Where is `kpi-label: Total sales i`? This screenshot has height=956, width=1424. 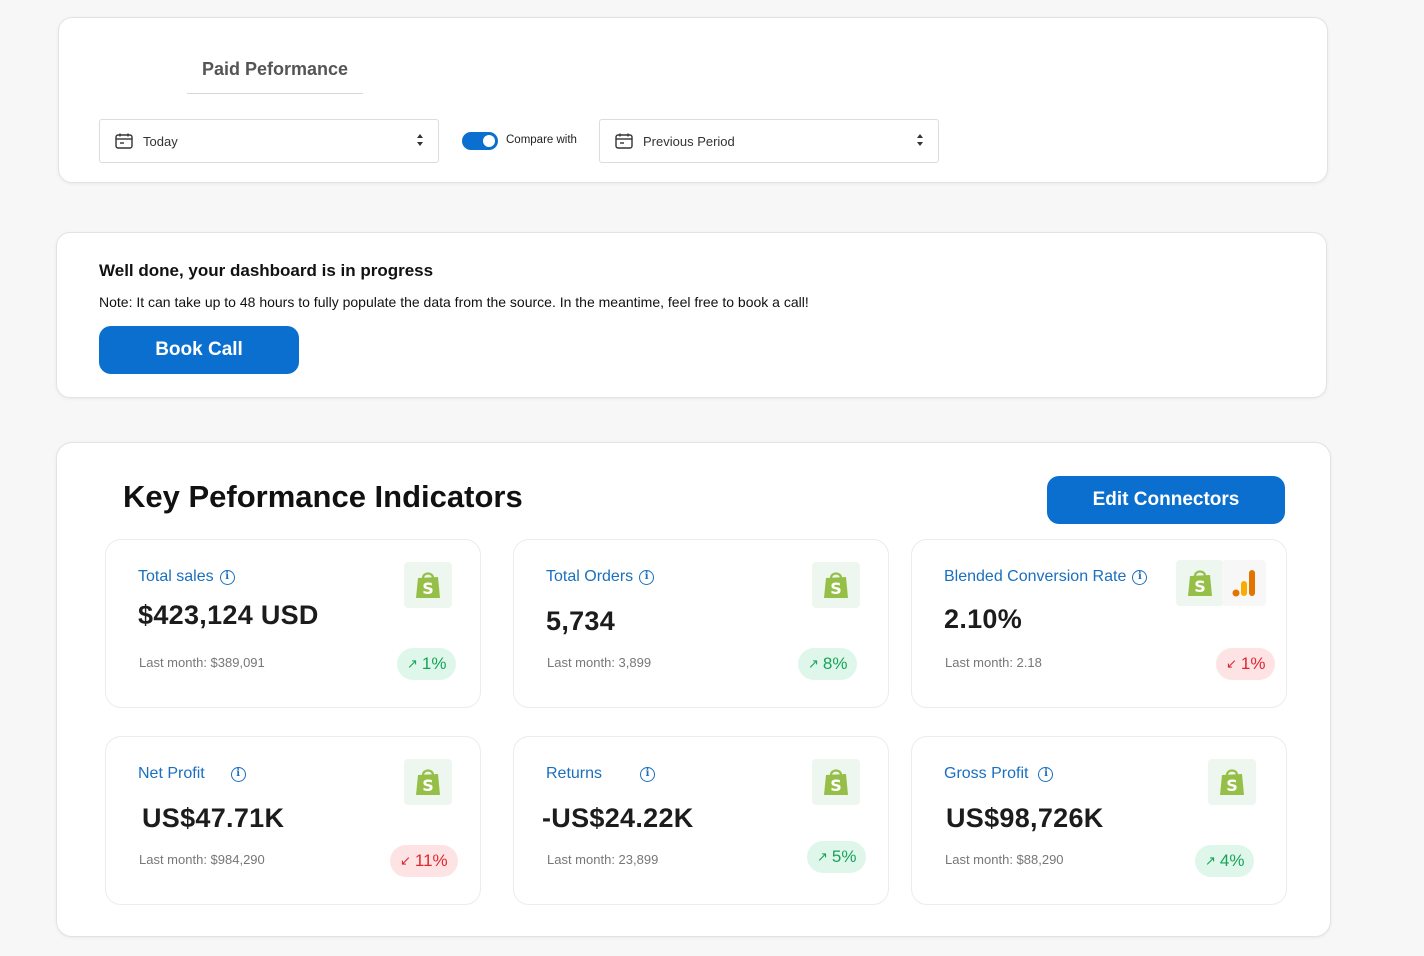 kpi-label: Total sales i is located at coordinates (186, 577).